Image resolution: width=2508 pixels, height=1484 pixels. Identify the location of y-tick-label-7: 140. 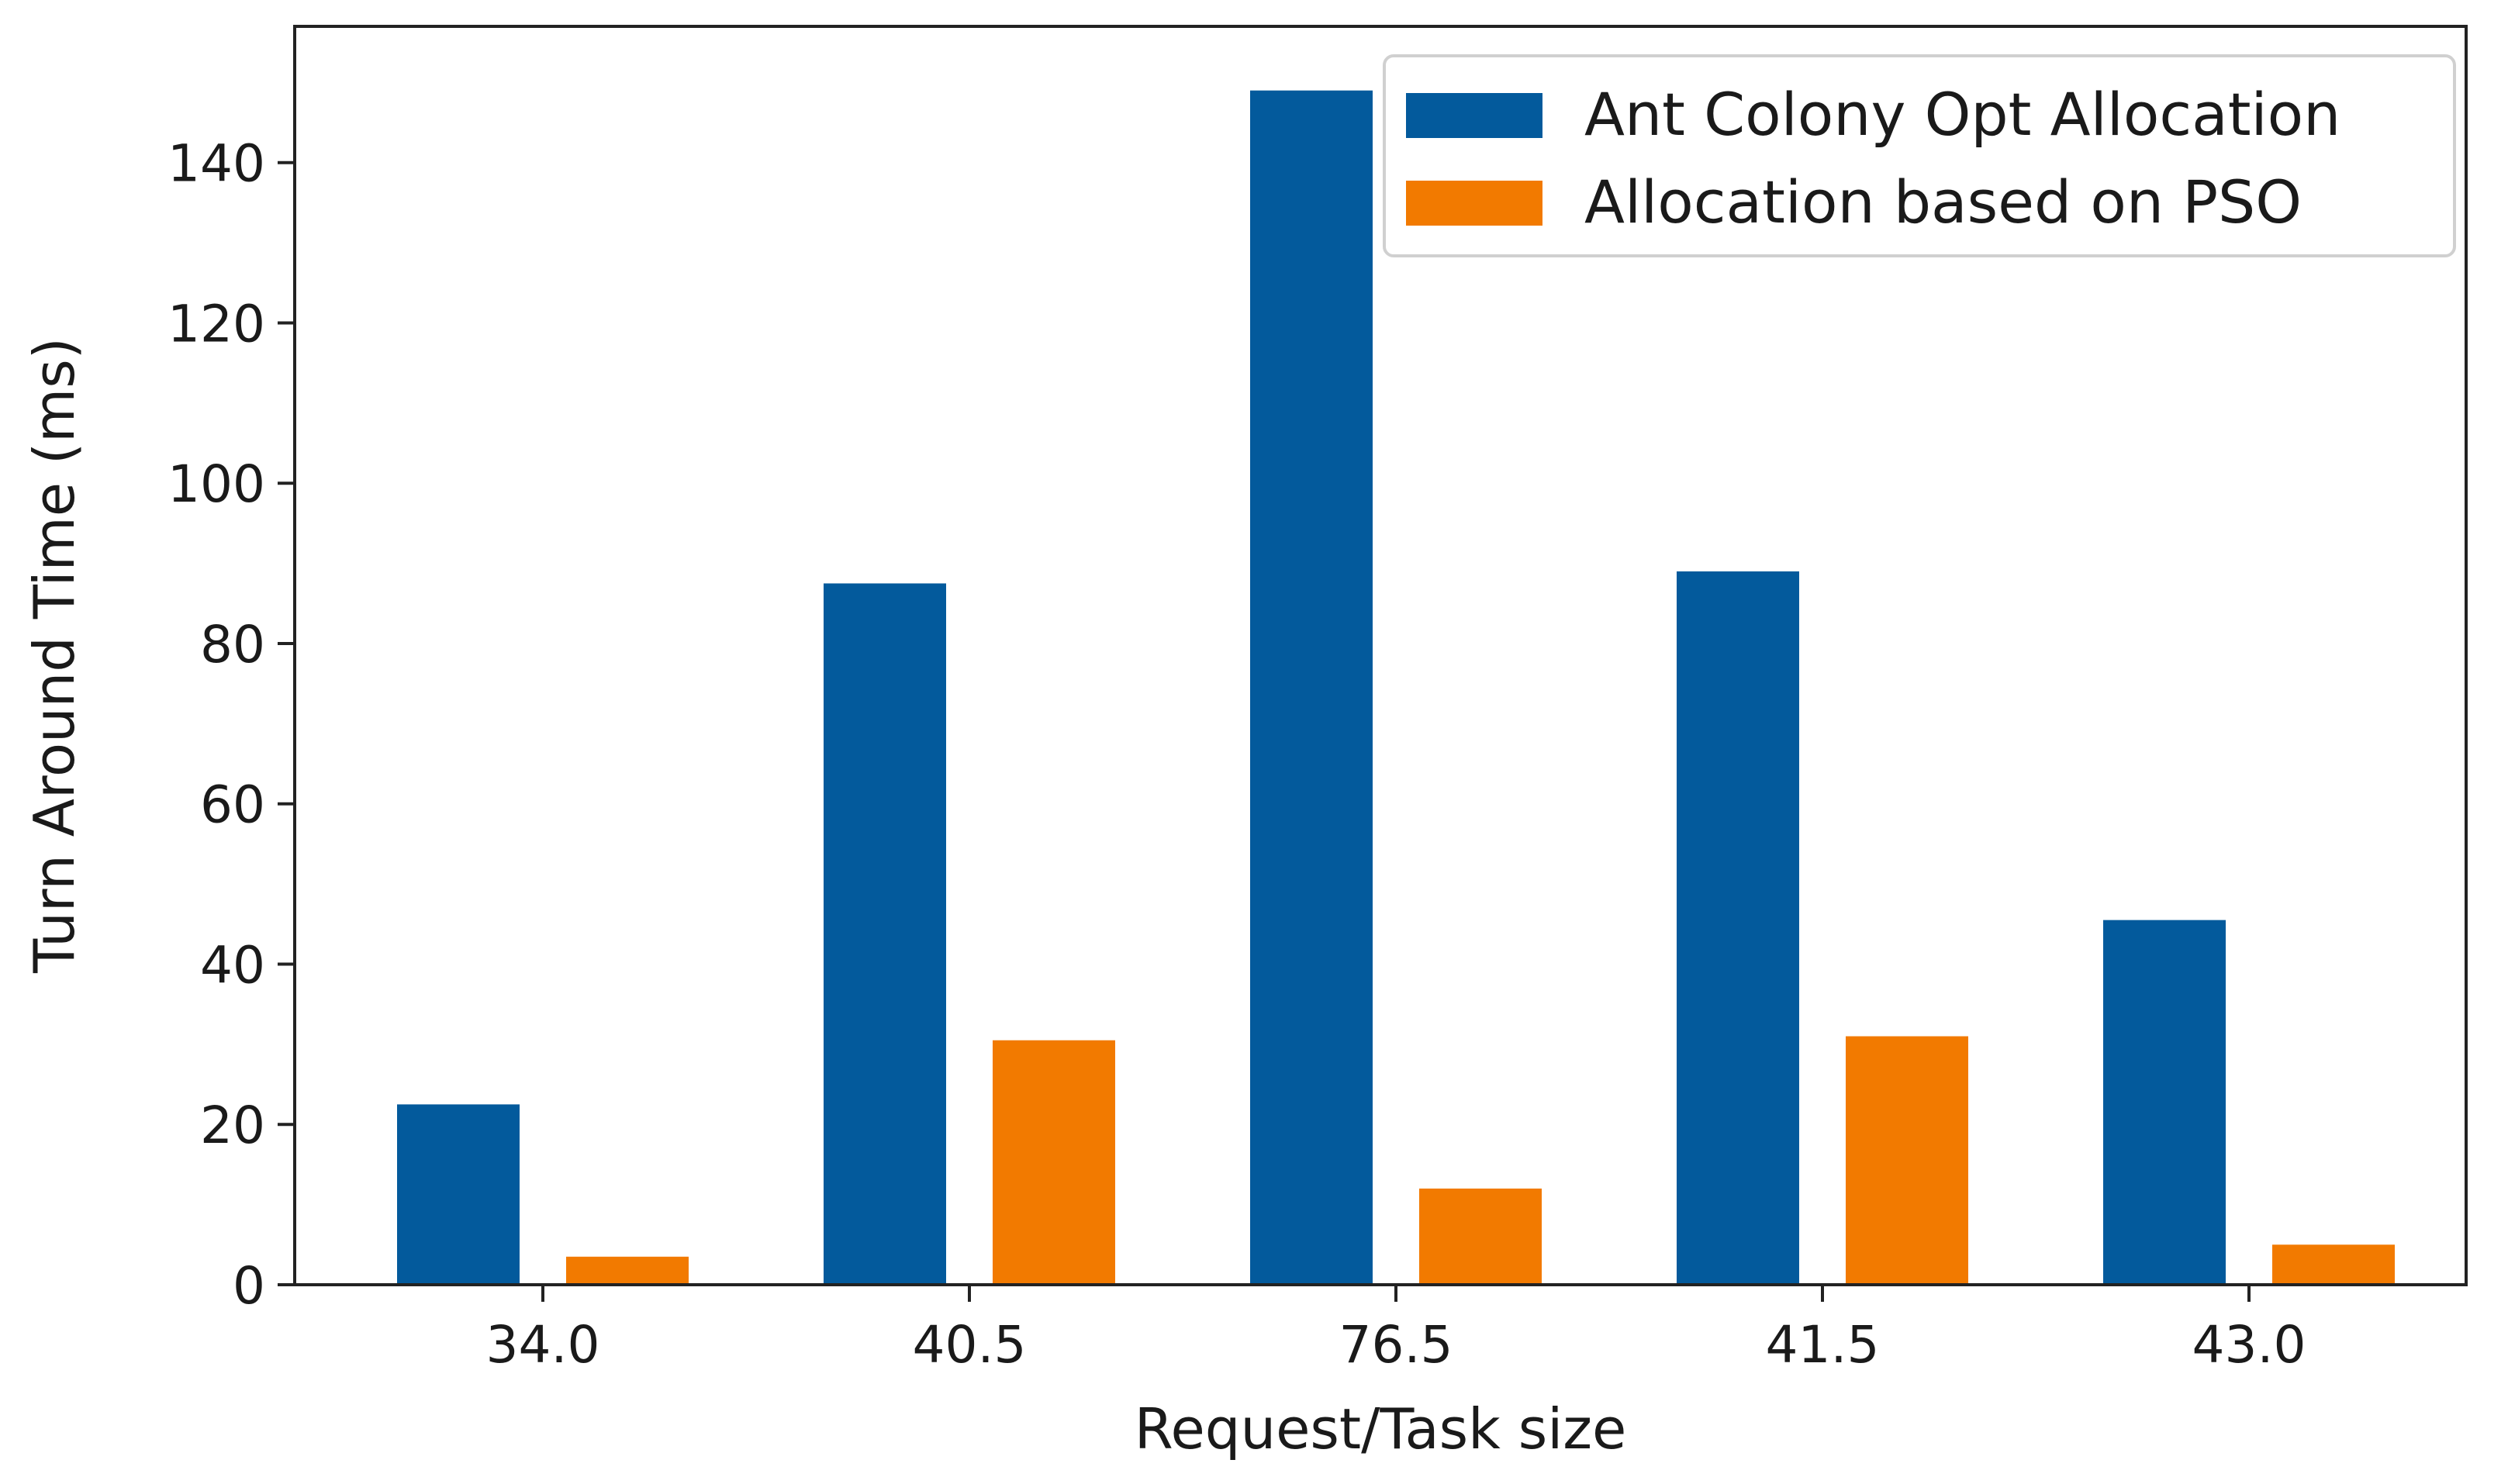
(216, 164).